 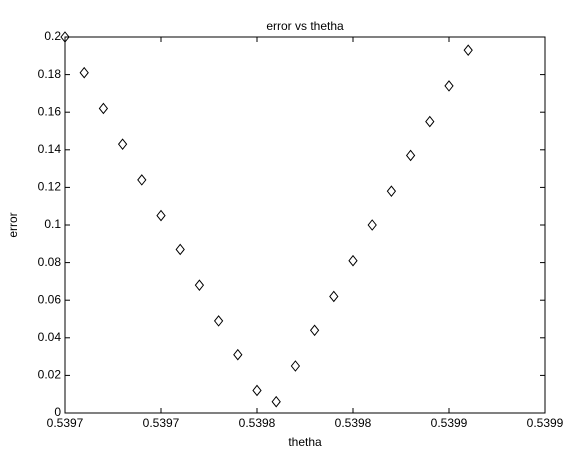 I want to click on x-axis-label: thetha, so click(x=305, y=442).